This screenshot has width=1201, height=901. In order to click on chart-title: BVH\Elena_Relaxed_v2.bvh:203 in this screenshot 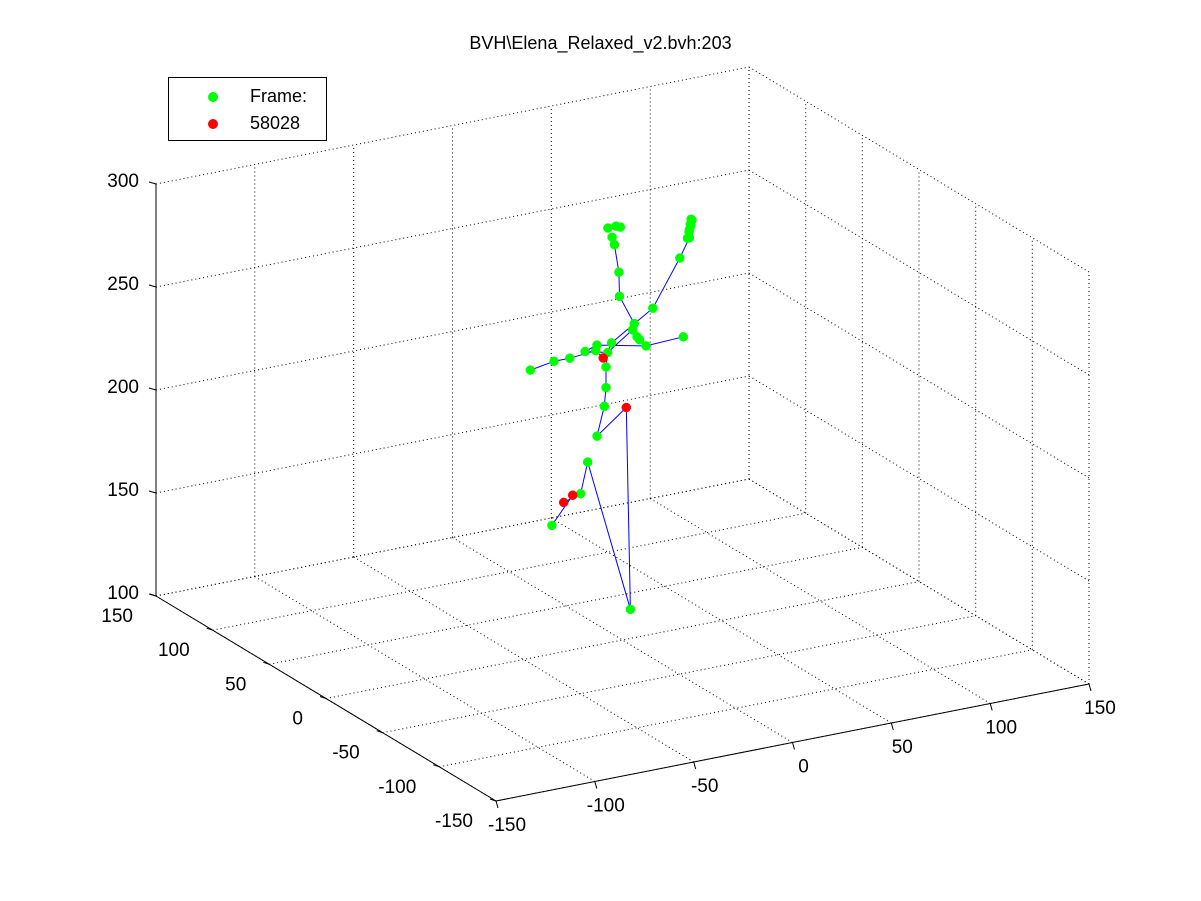, I will do `click(600, 43)`.